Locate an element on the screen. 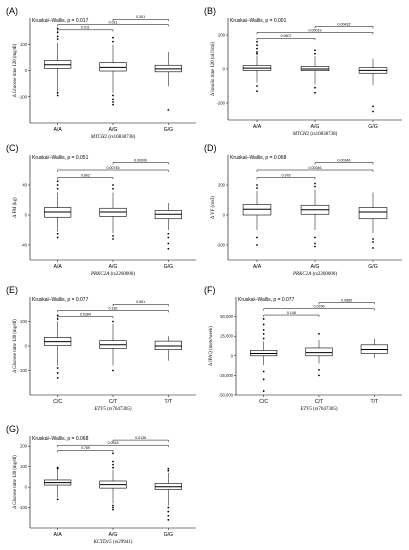 The image size is (409, 550). gene-name: PRKC2A is located at coordinates (100, 274).